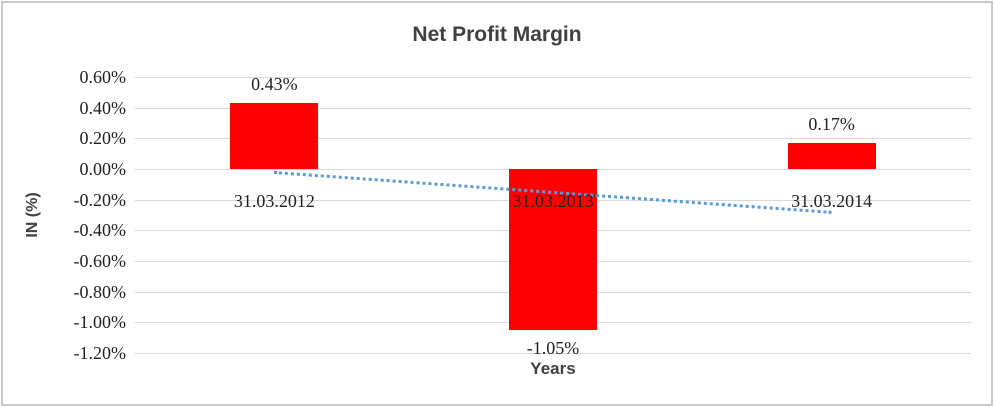 The image size is (994, 407). I want to click on x-axis-title: Years, so click(553, 368).